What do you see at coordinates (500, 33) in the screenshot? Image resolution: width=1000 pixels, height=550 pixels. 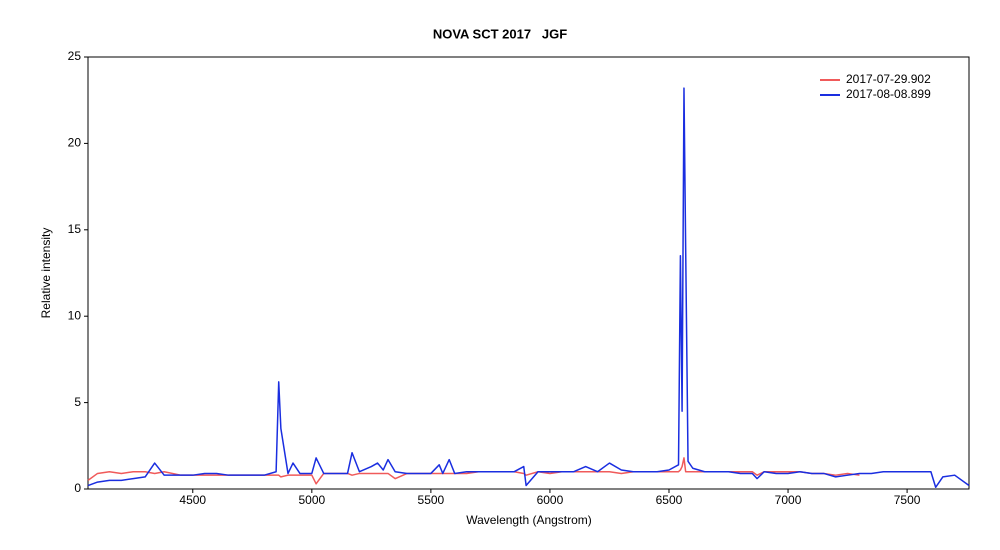 I see `chart-title: NOVA SCT 2017 JGF` at bounding box center [500, 33].